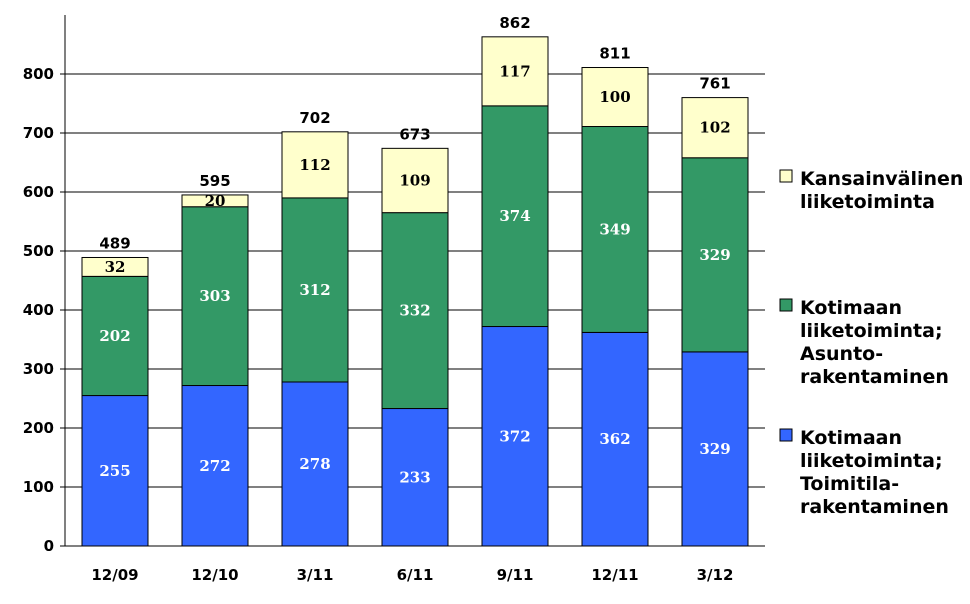 This screenshot has height=604, width=970. I want to click on x-tick-label: 12/09, so click(114, 575).